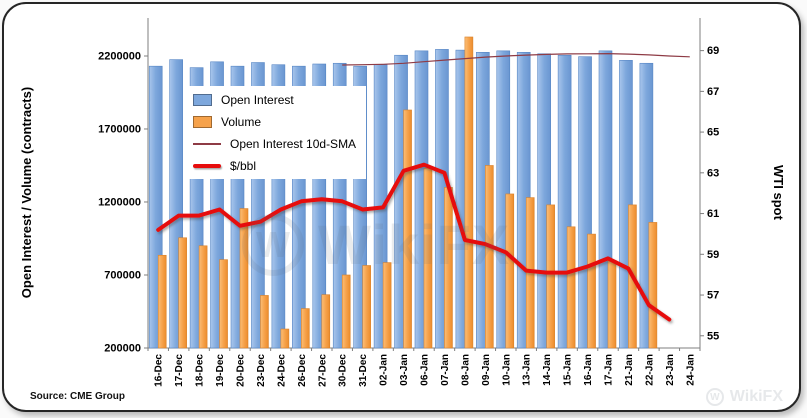 The height and width of the screenshot is (418, 807). I want to click on svg-text: 23-Jan, so click(670, 370).